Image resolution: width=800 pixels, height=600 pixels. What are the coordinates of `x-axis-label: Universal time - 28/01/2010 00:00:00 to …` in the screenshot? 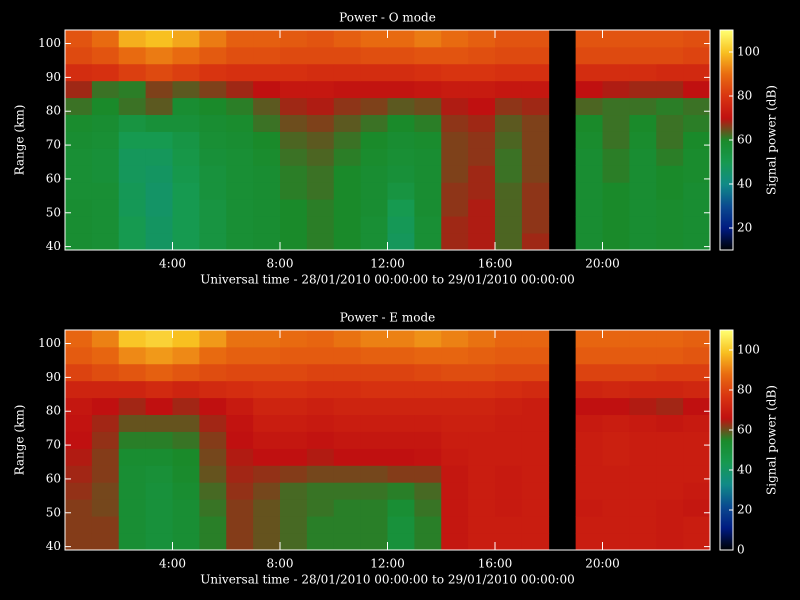 It's located at (387, 280).